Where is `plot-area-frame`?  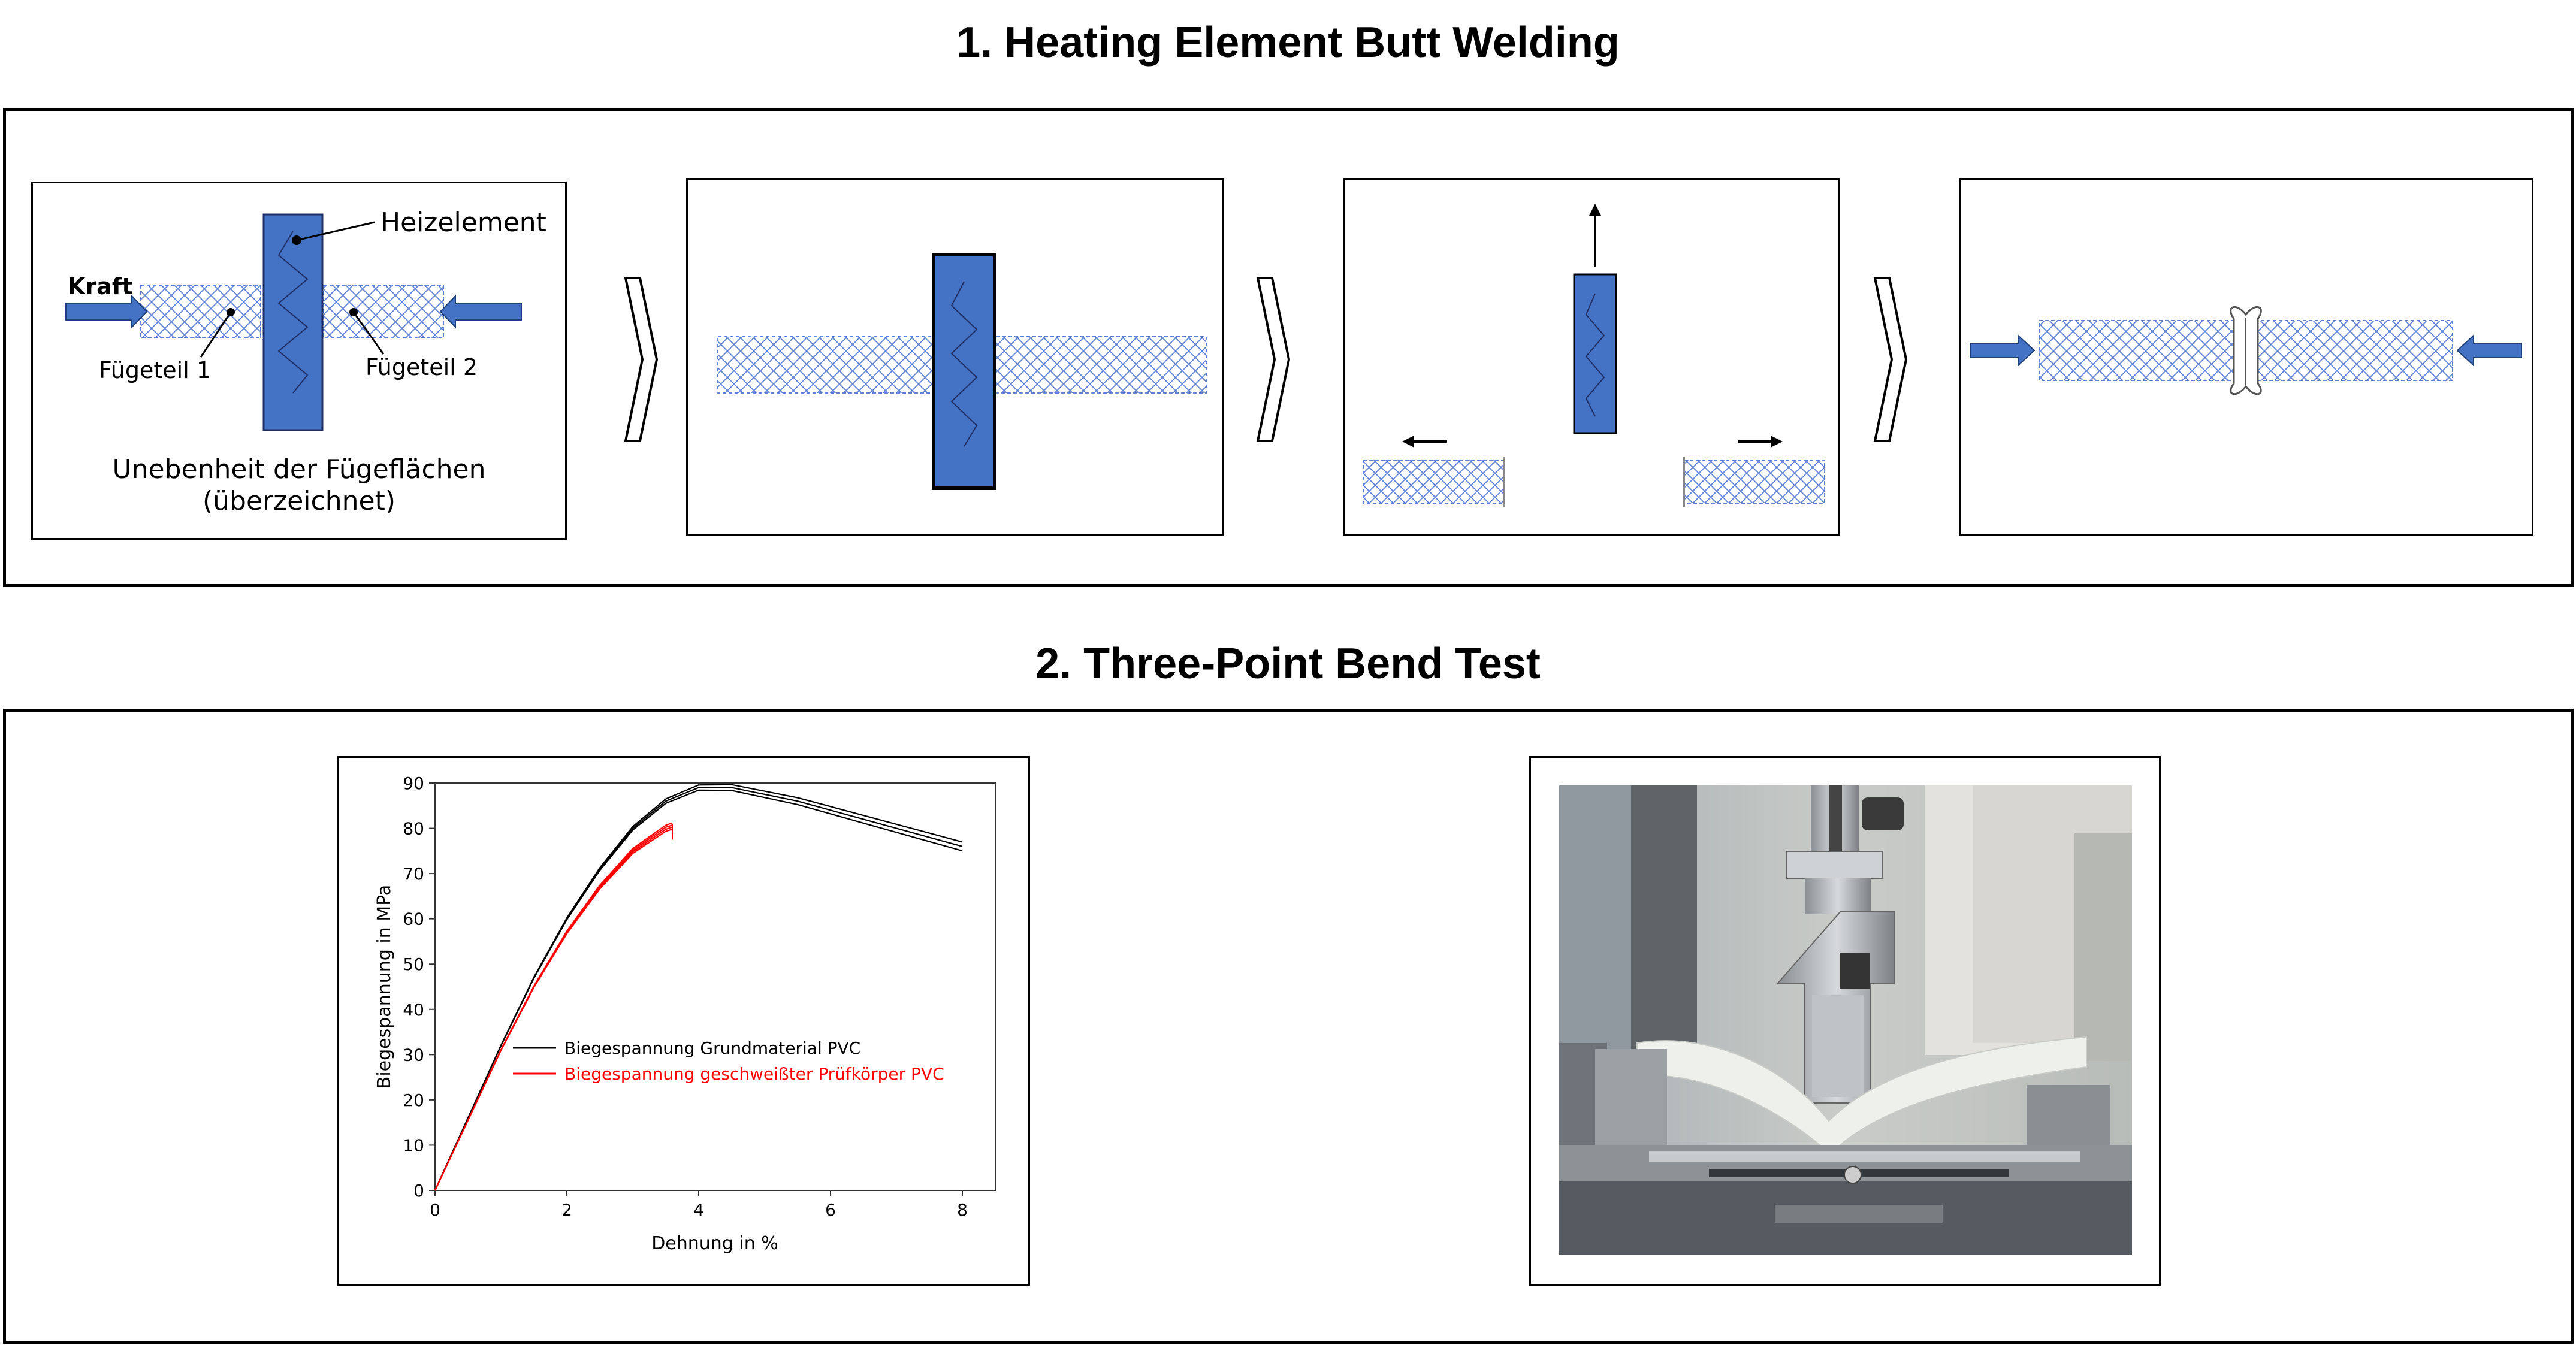
plot-area-frame is located at coordinates (715, 986).